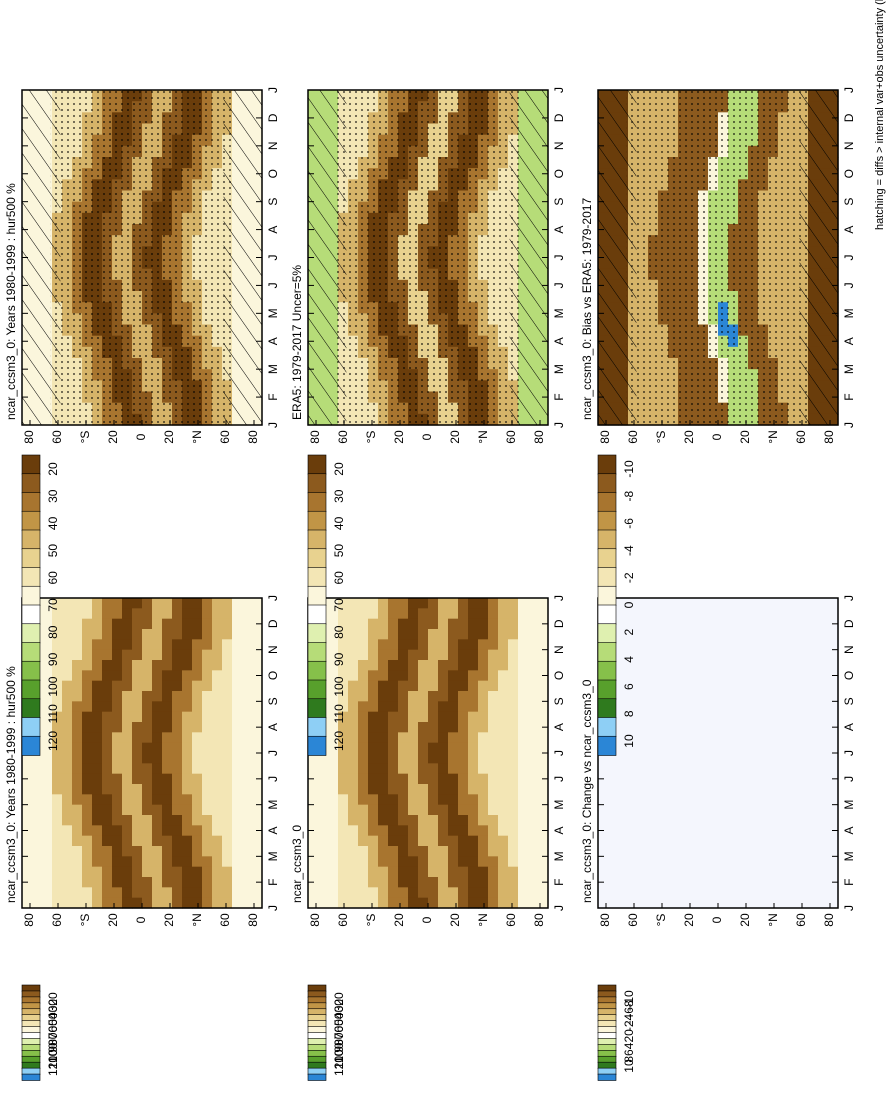  Describe the element at coordinates (53, 1006) in the screenshot. I see `colorbar-label: 30` at that location.